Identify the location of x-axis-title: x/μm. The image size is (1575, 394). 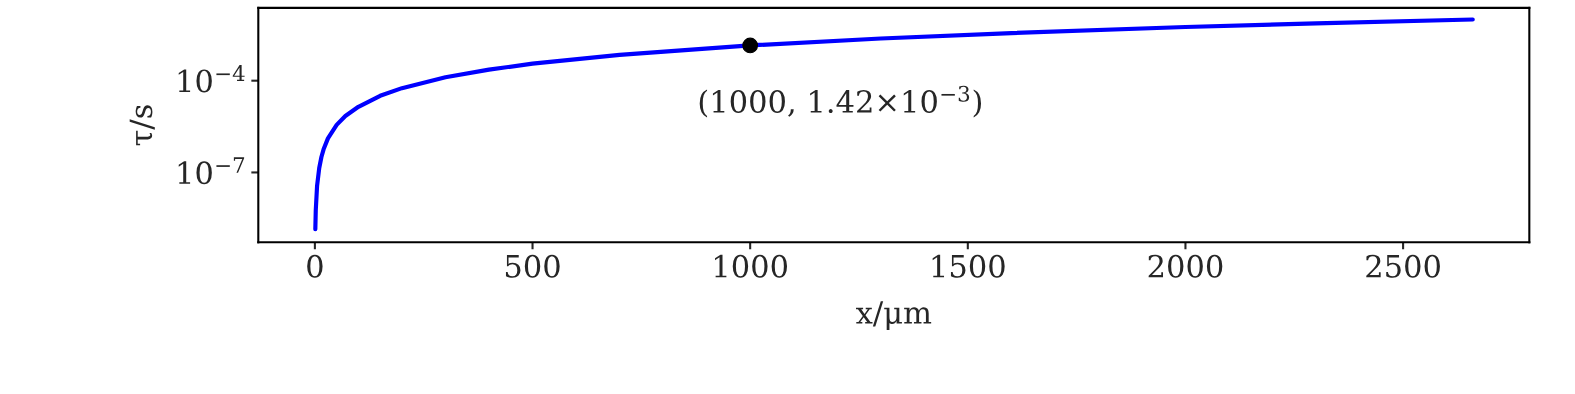
(894, 315).